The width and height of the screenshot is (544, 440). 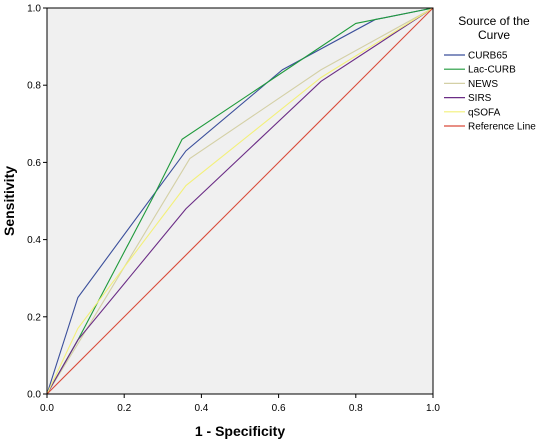 I want to click on legend-label: SIRS, so click(x=480, y=98).